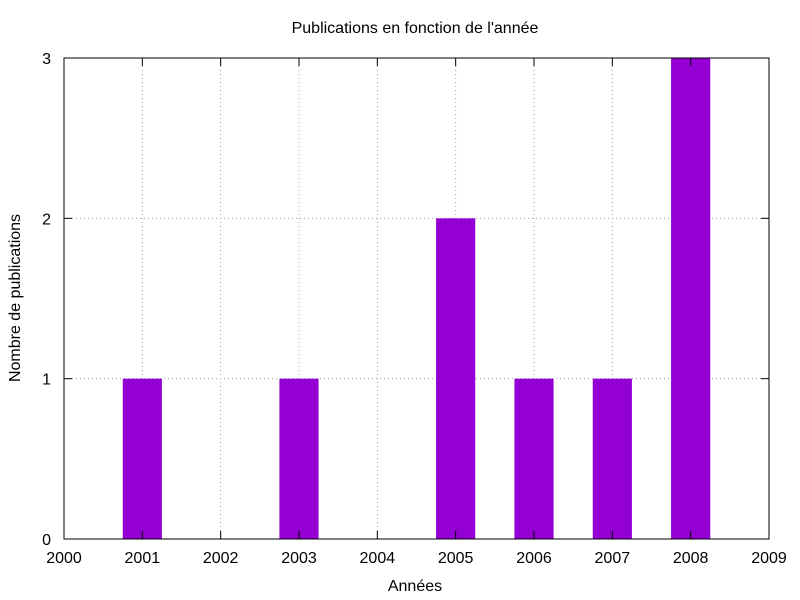 The height and width of the screenshot is (600, 800). Describe the element at coordinates (415, 586) in the screenshot. I see `x-axis-label: Années` at that location.